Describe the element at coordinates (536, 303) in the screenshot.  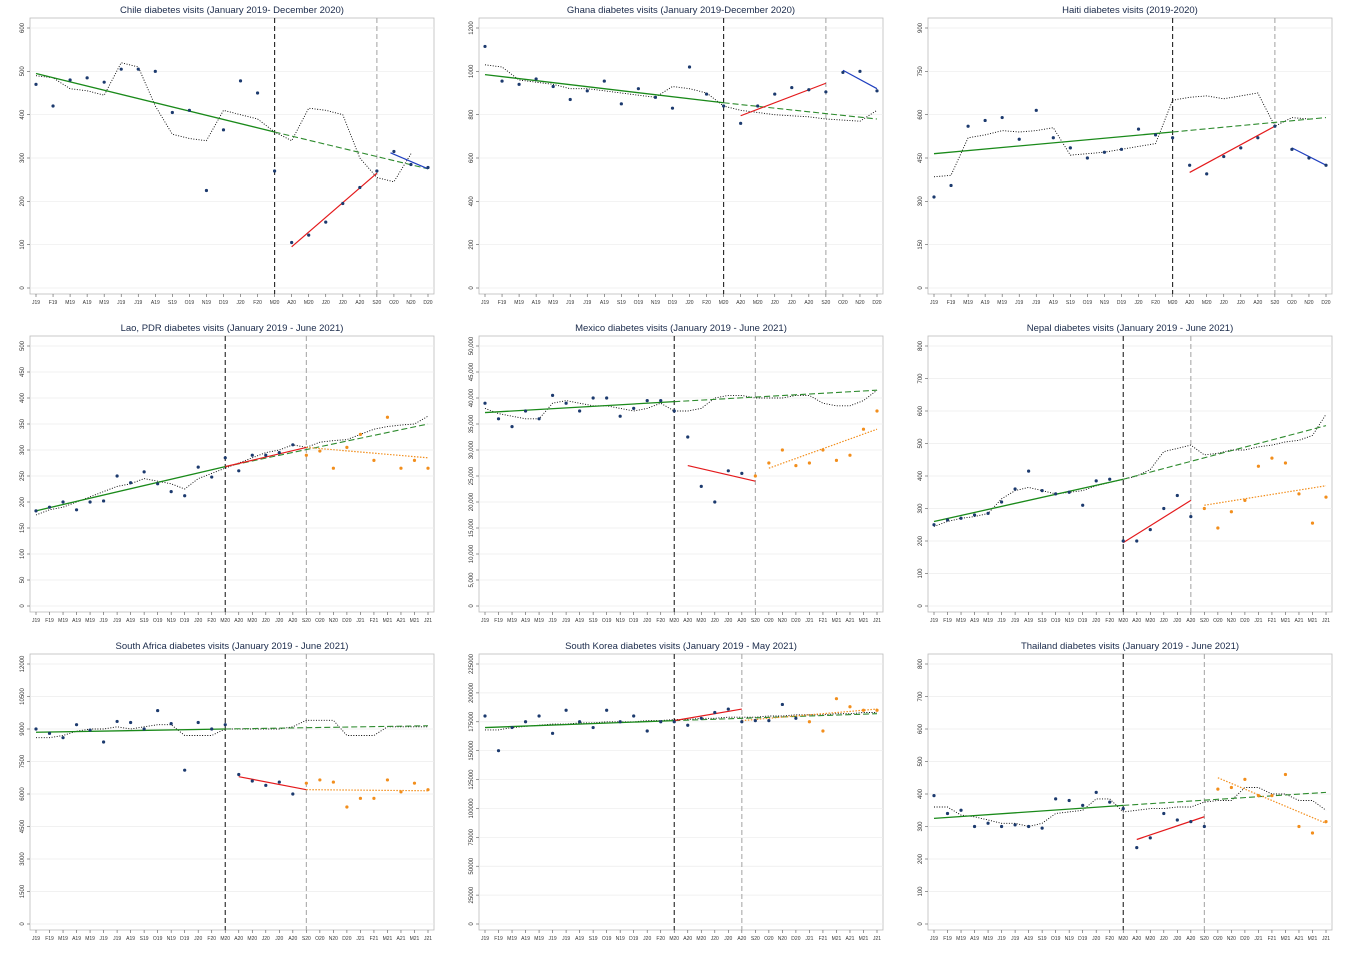
I see `x-tick-label: A19` at that location.